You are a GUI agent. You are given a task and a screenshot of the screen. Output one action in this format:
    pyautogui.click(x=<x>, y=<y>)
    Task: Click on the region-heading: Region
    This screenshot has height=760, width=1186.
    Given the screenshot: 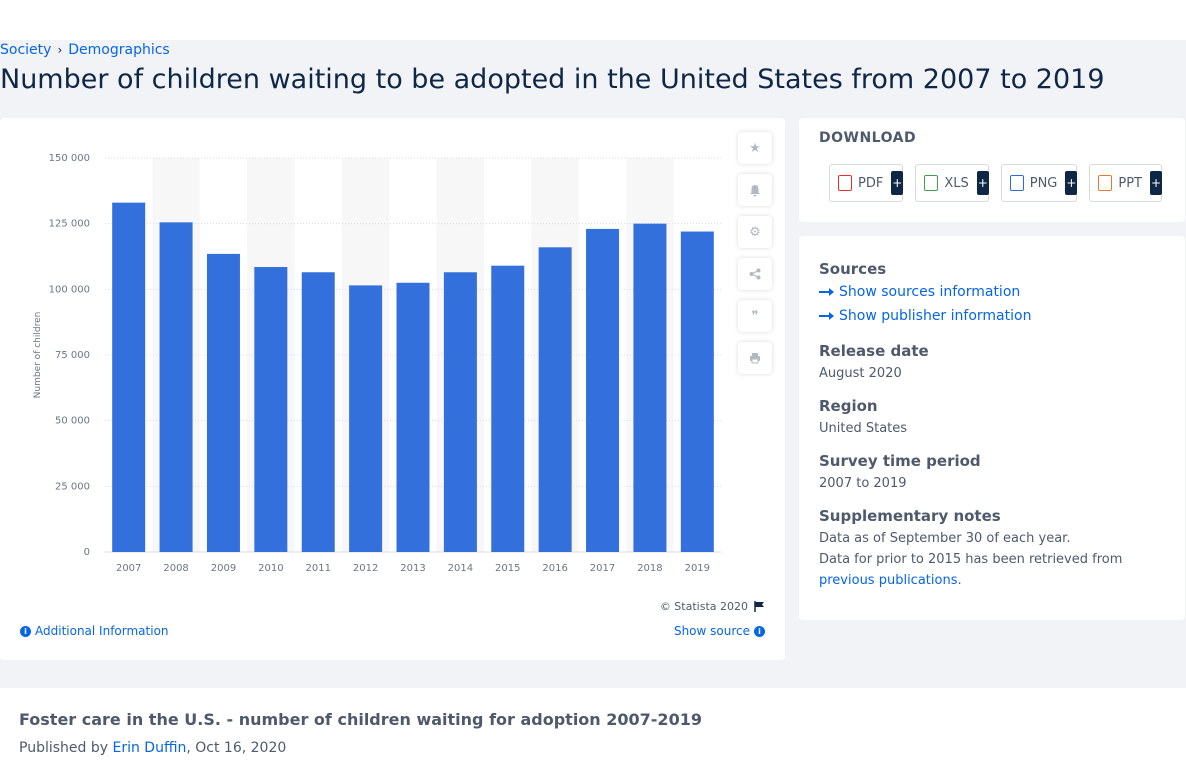 What is the action you would take?
    pyautogui.click(x=848, y=406)
    